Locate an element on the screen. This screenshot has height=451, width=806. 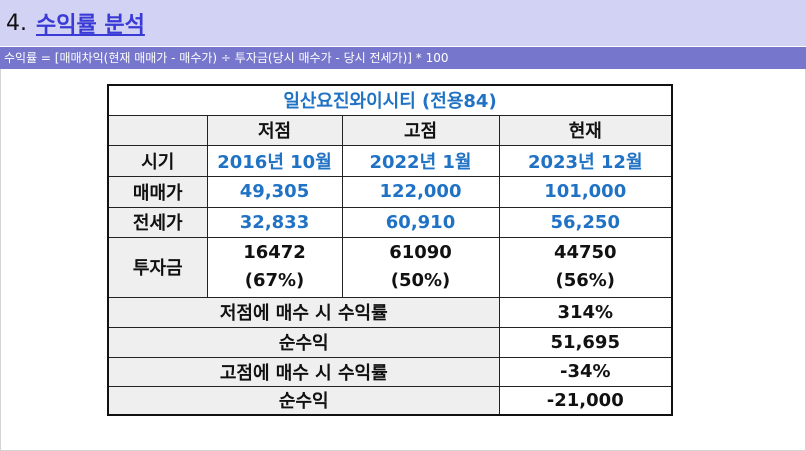
summary-value: -34% is located at coordinates (585, 371).